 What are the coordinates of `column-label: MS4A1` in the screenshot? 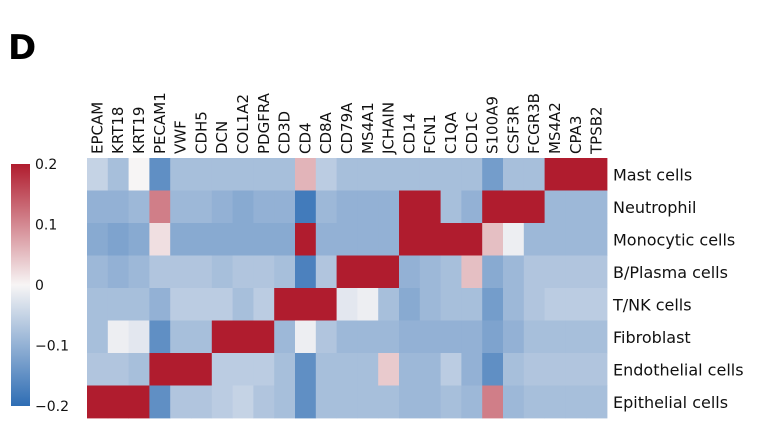 It's located at (368, 128).